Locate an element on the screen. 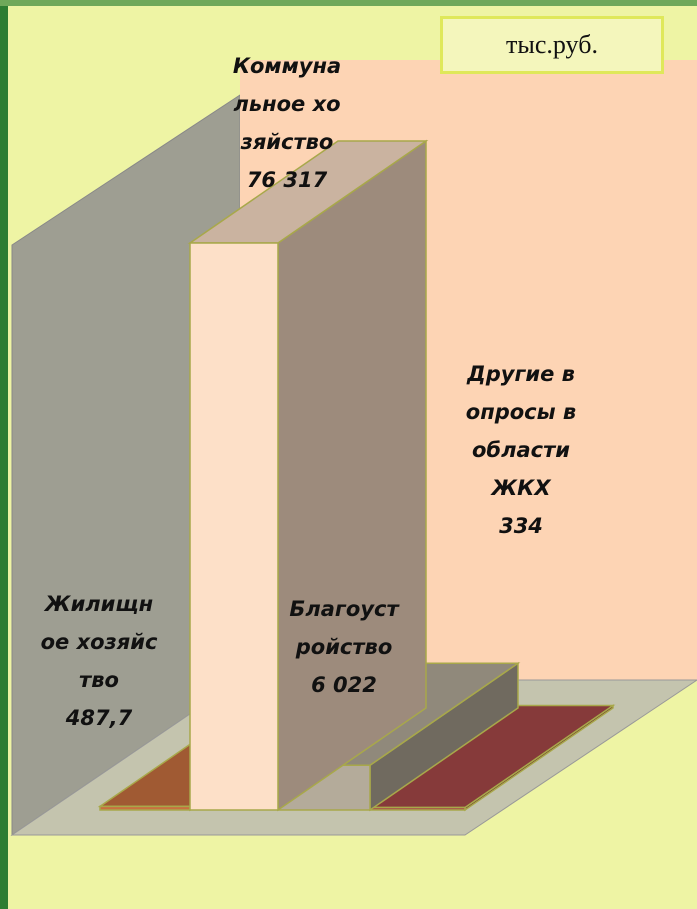 Image resolution: width=697 pixels, height=909 pixels. value-label: 6 022 is located at coordinates (344, 685).